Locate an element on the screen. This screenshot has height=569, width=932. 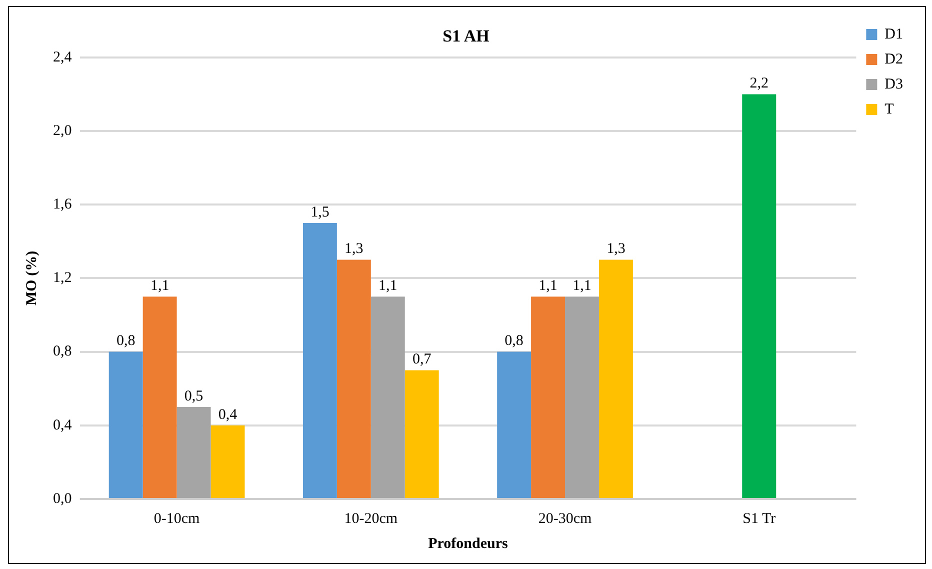
legend-label: D2 is located at coordinates (894, 59).